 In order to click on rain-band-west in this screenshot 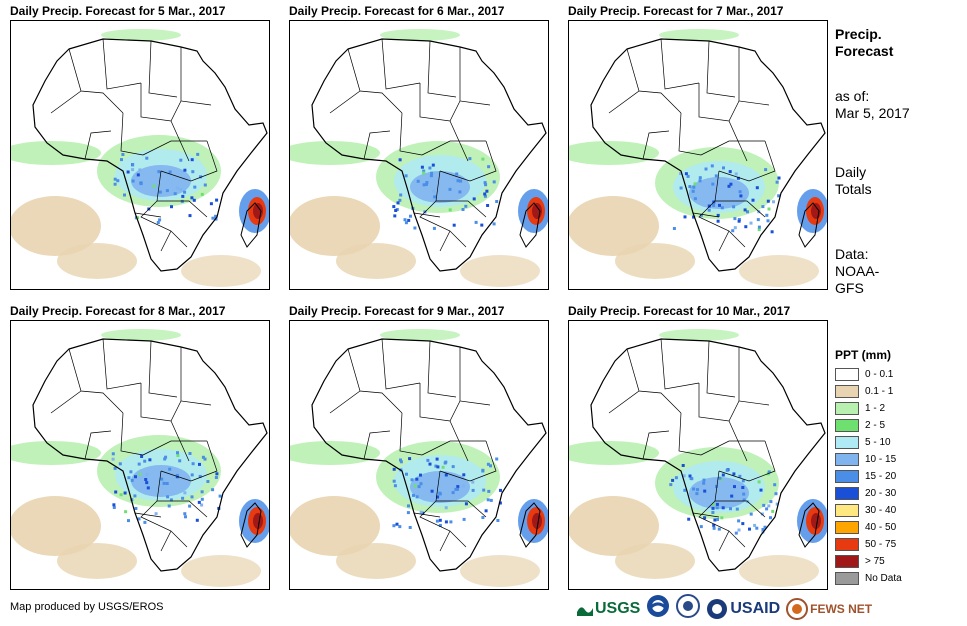, I will do `click(614, 453)`.